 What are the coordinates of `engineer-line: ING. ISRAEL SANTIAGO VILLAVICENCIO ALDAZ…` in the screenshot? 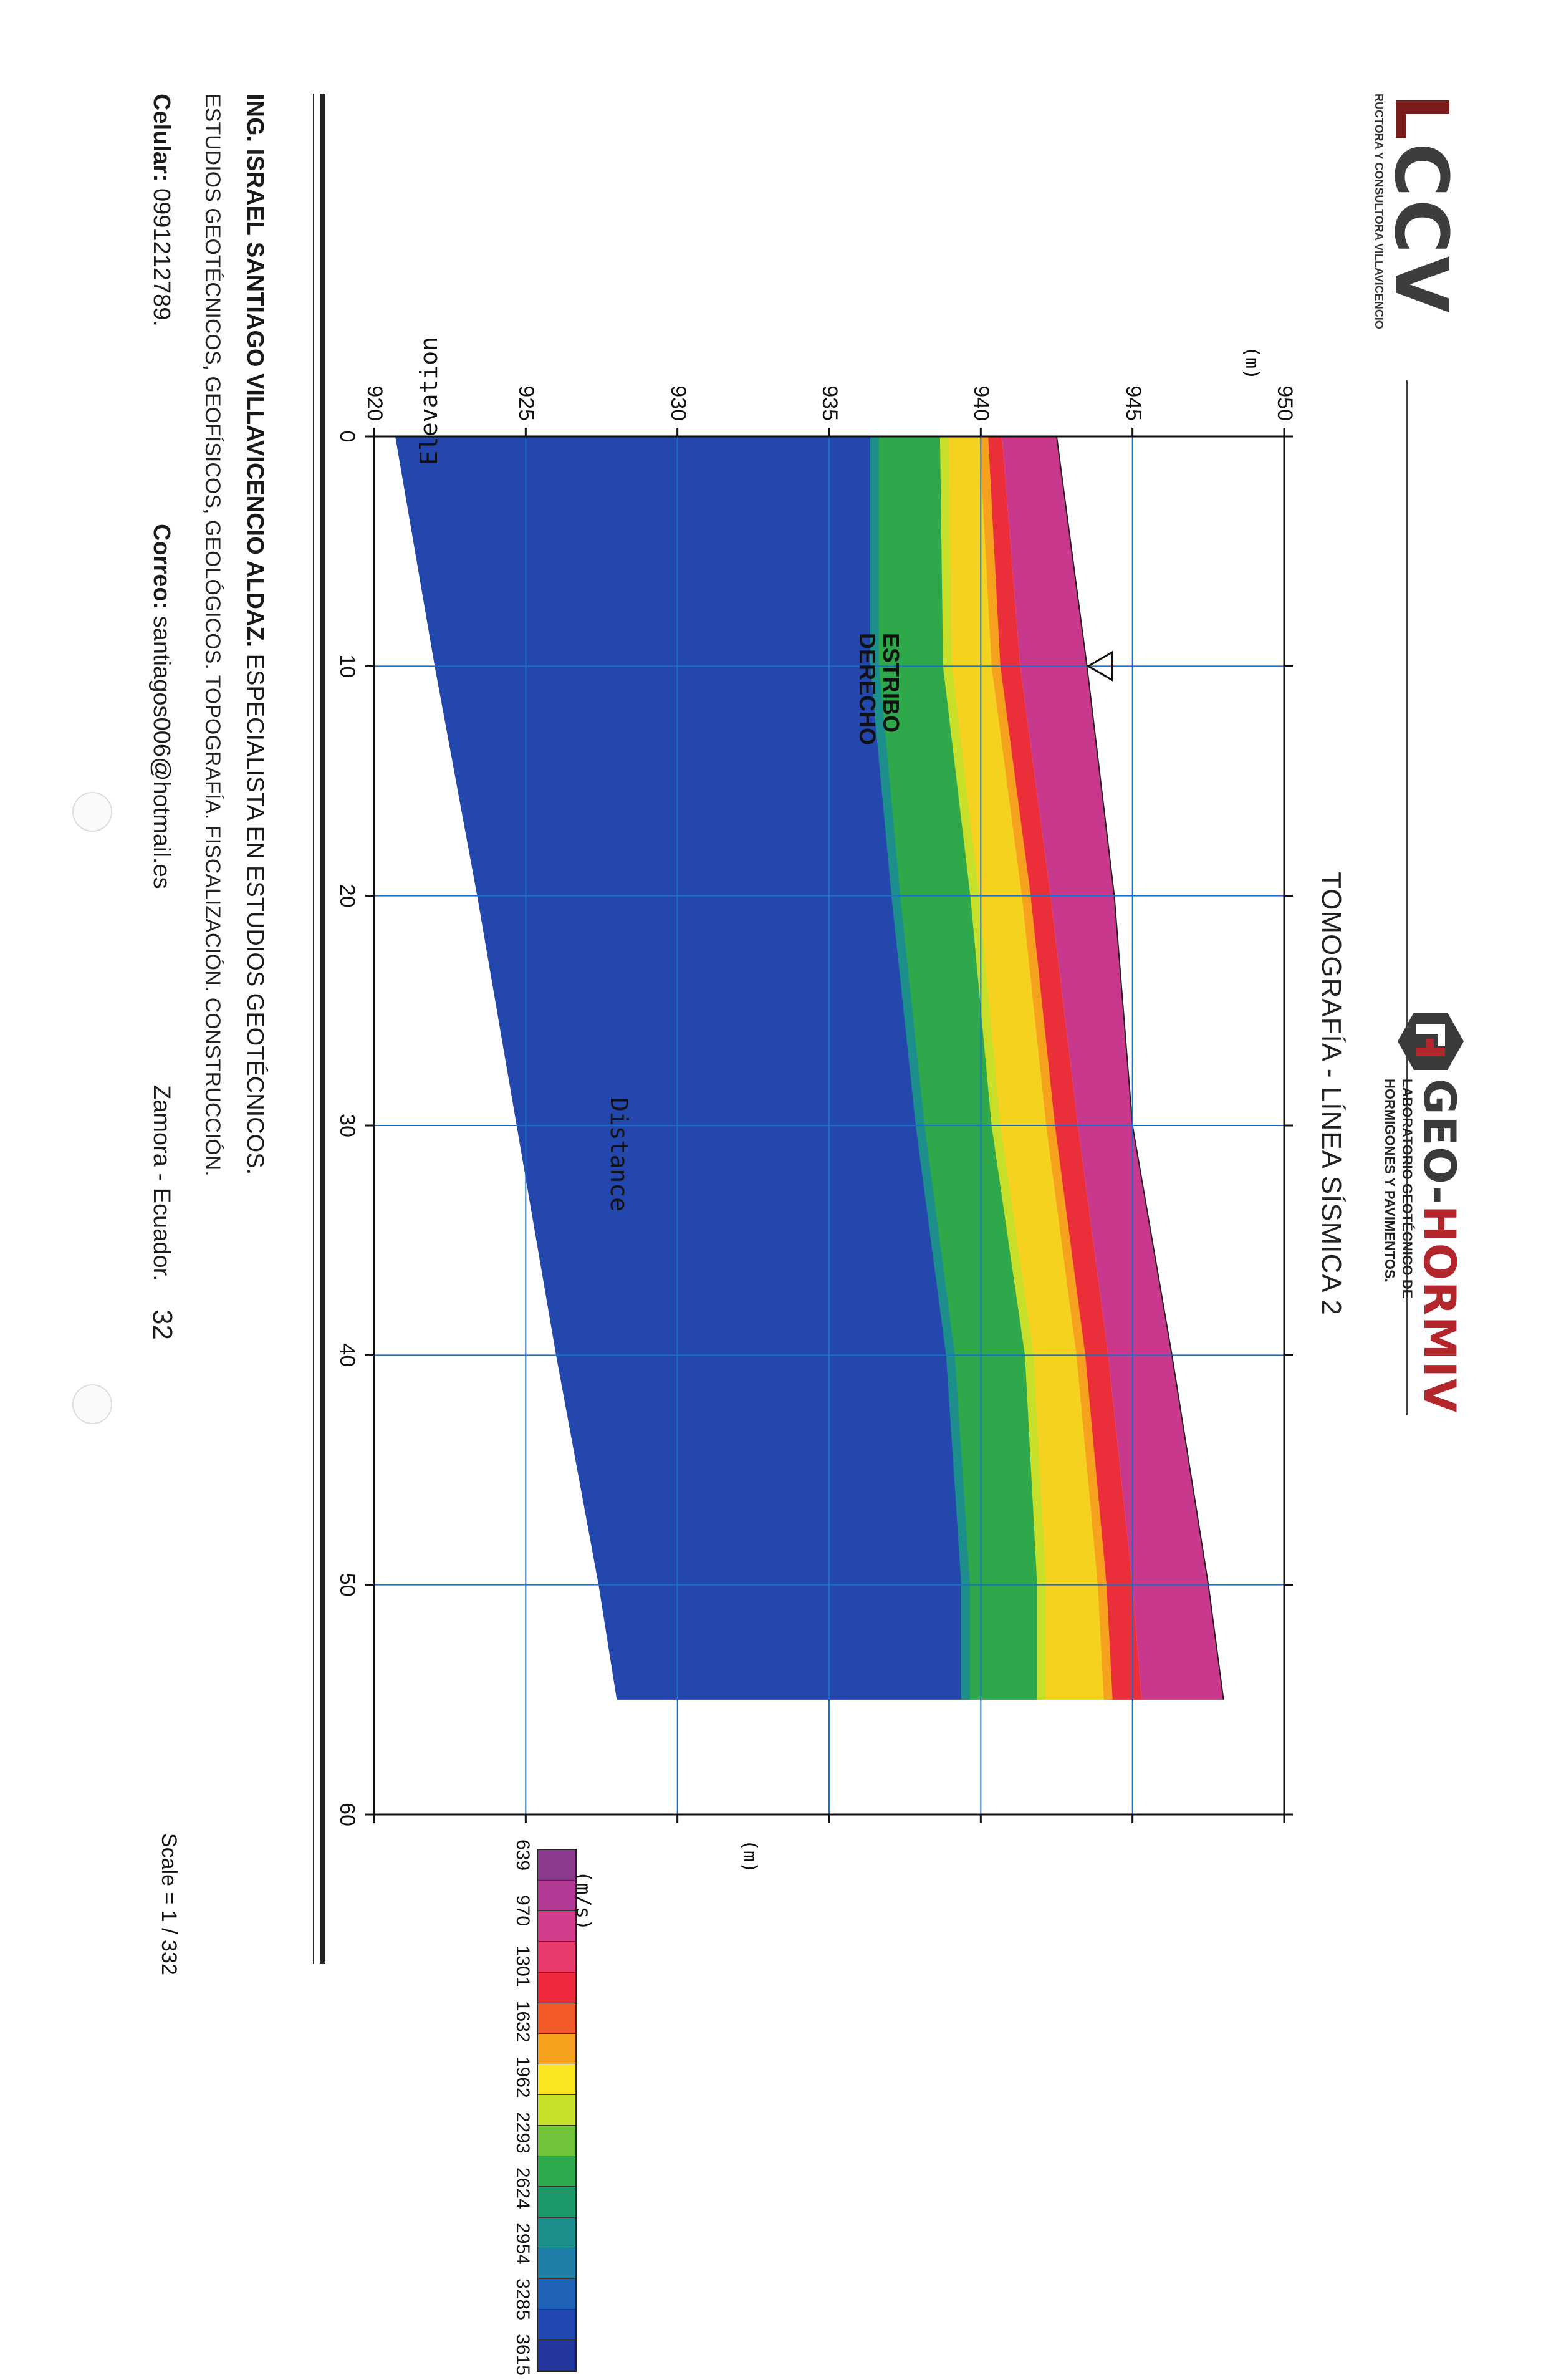 It's located at (254, 634).